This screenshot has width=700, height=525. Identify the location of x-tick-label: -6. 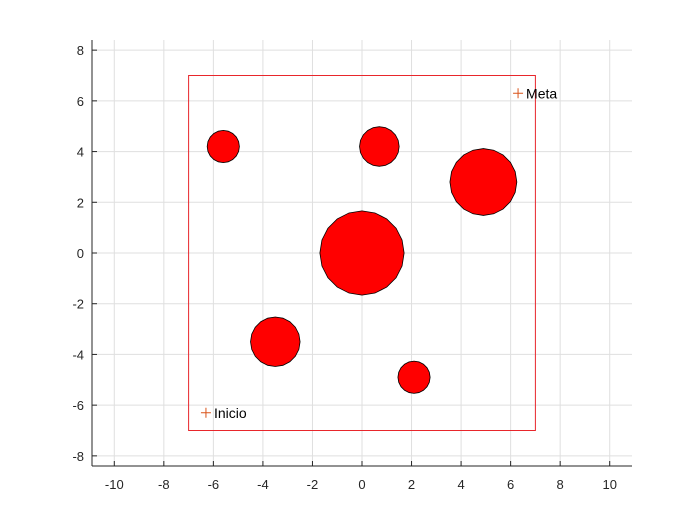
(214, 484).